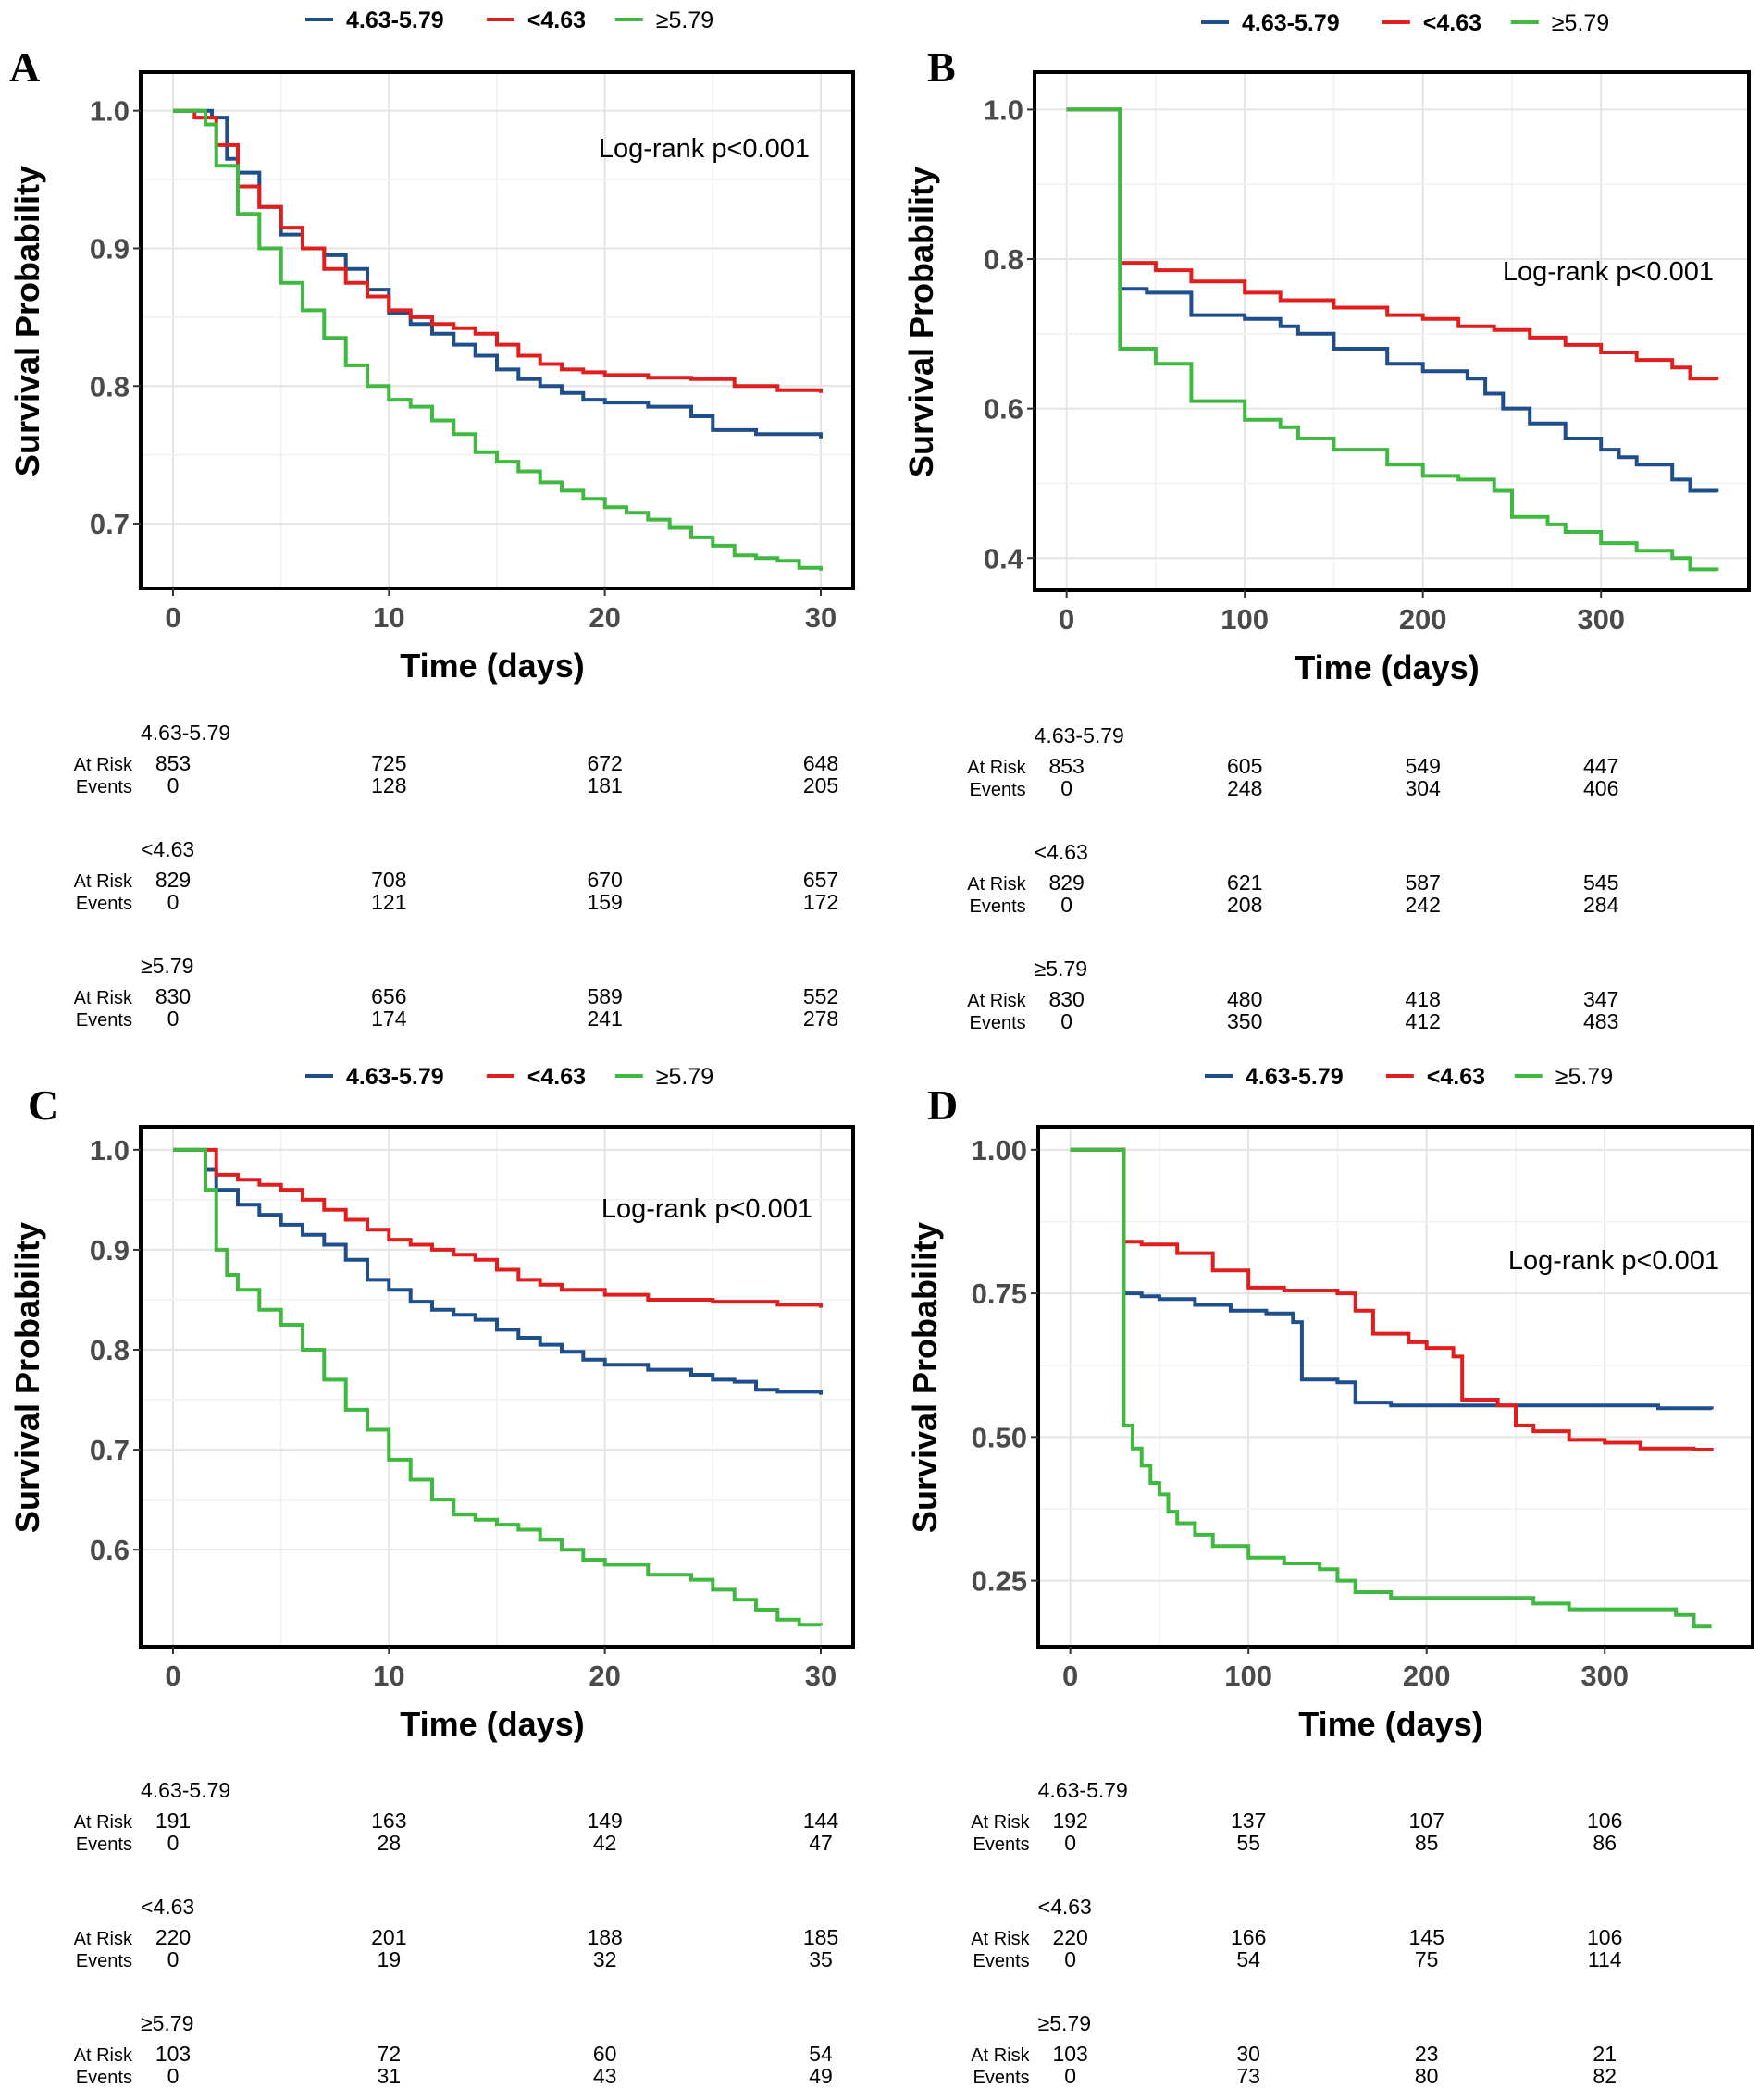  I want to click on x-tick-label: 200, so click(1427, 1676).